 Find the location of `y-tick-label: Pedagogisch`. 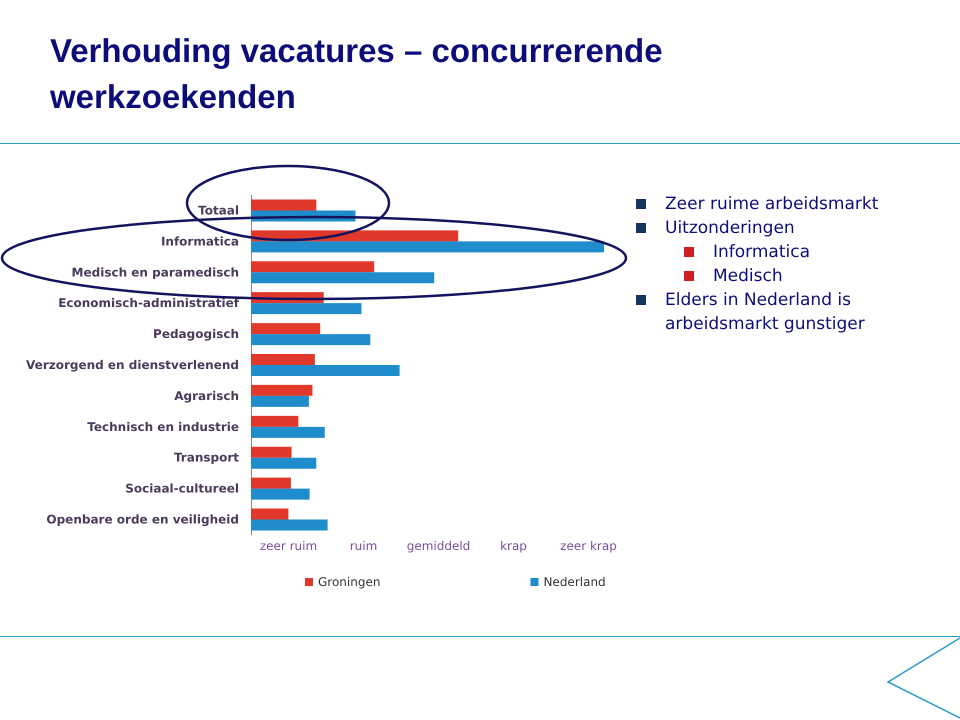

y-tick-label: Pedagogisch is located at coordinates (196, 334).